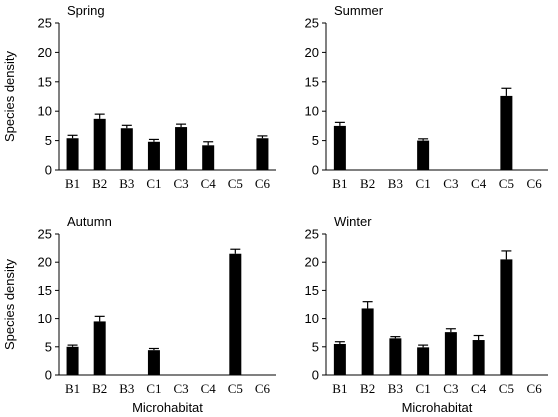  Describe the element at coordinates (353, 221) in the screenshot. I see `panel-title: Winter` at that location.